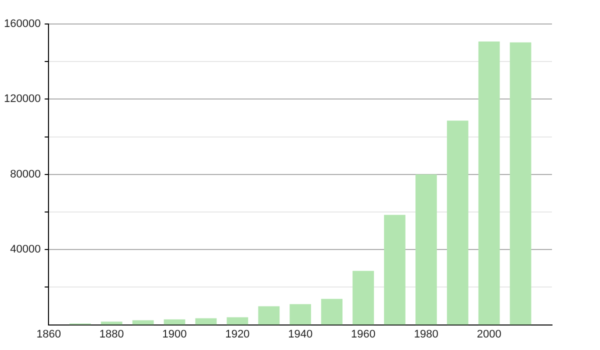 The height and width of the screenshot is (350, 600). What do you see at coordinates (174, 334) in the screenshot?
I see `x-tick-label: 1900` at bounding box center [174, 334].